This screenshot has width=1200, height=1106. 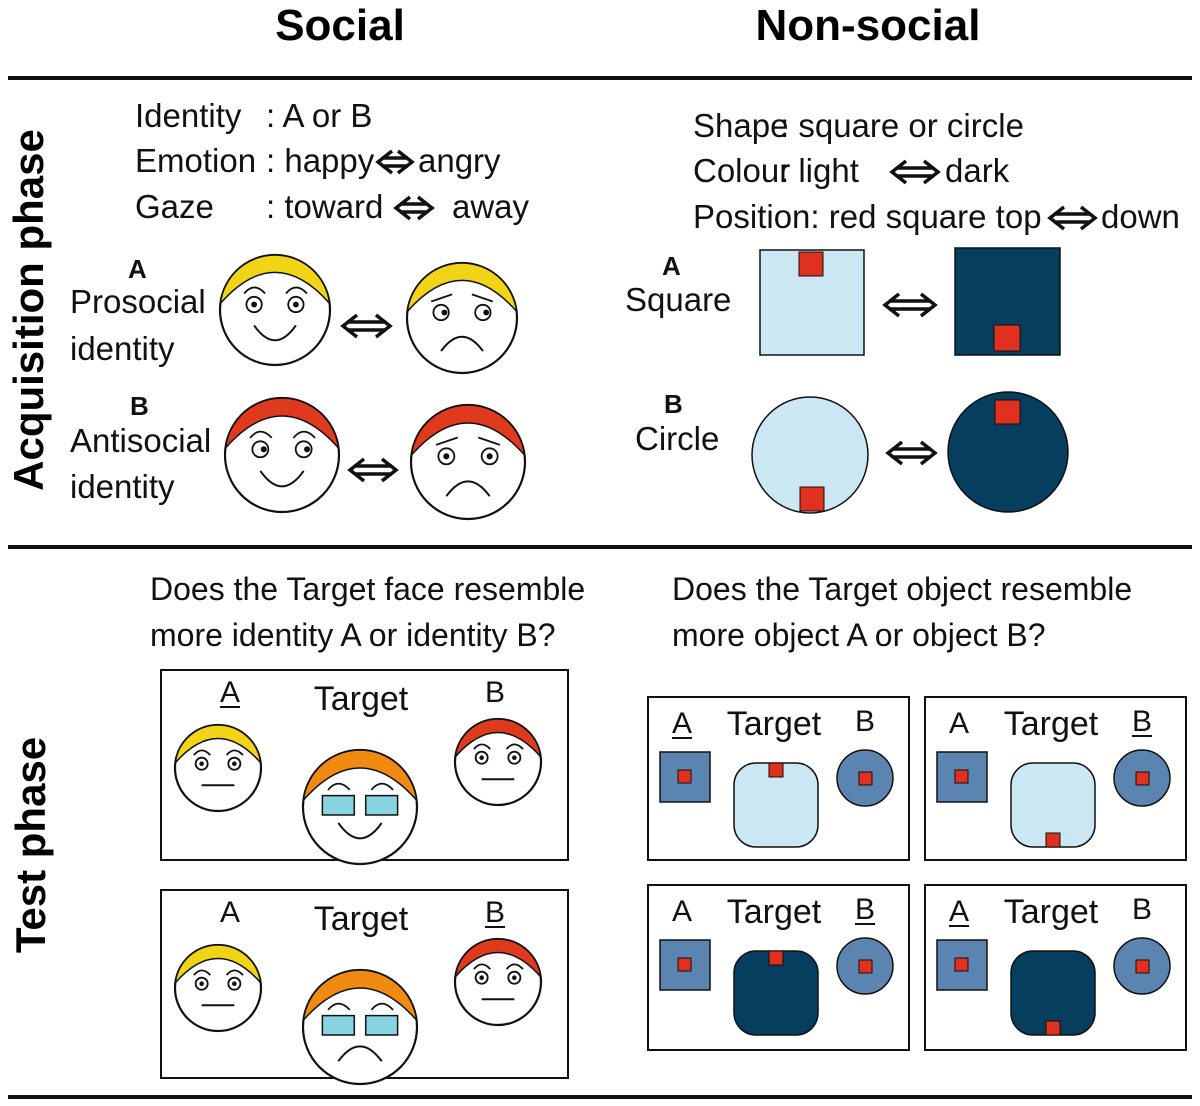 What do you see at coordinates (741, 170) in the screenshot?
I see `colour-label: Colour` at bounding box center [741, 170].